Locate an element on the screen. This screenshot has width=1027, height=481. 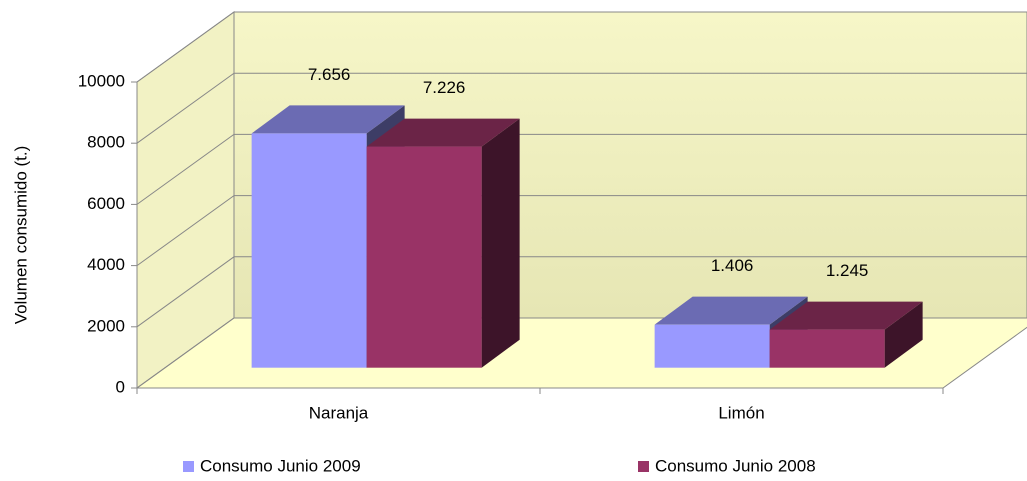
y-axis-label: Volumen consumido (t.) is located at coordinates (20, 235).